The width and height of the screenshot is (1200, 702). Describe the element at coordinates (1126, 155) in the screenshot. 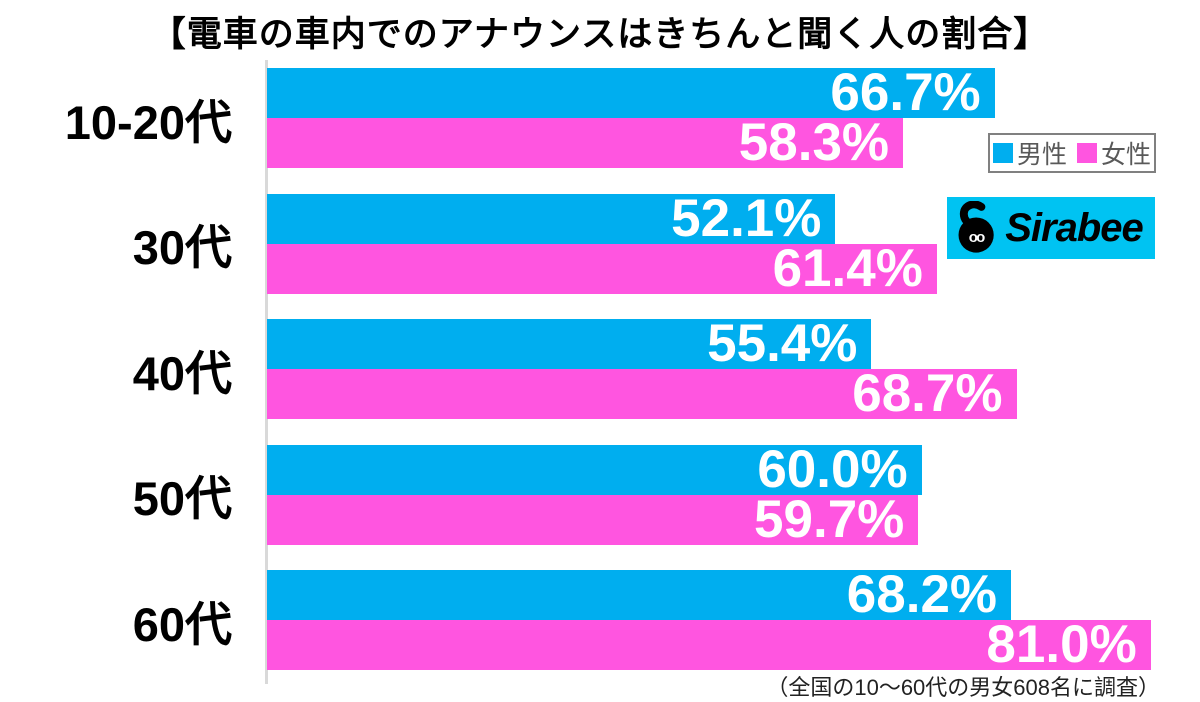

I see `legend-female-label: 女性` at that location.